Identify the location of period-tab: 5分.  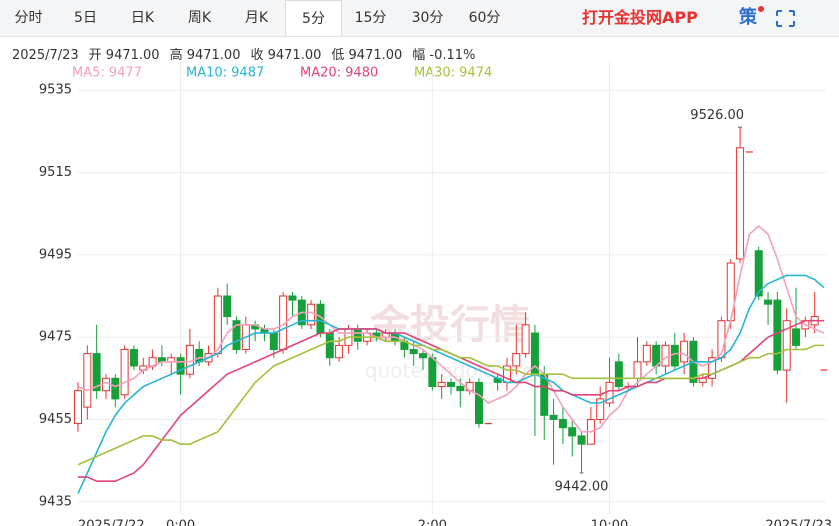
(313, 18).